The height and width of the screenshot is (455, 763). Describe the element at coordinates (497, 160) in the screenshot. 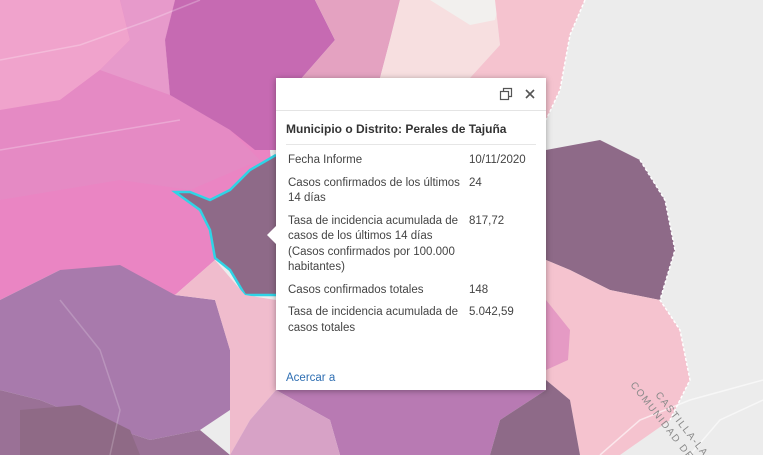

I see `attribute-value: 10/11/2020` at that location.